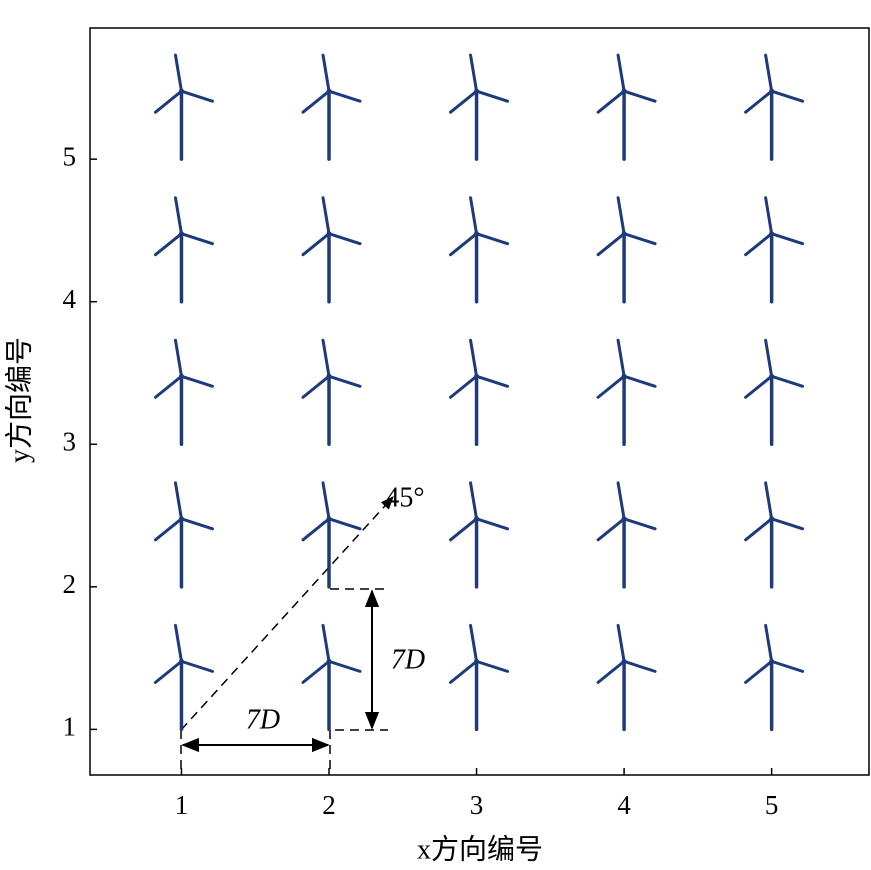 This screenshot has width=871, height=870. I want to click on spacing-label: 7D, so click(263, 719).